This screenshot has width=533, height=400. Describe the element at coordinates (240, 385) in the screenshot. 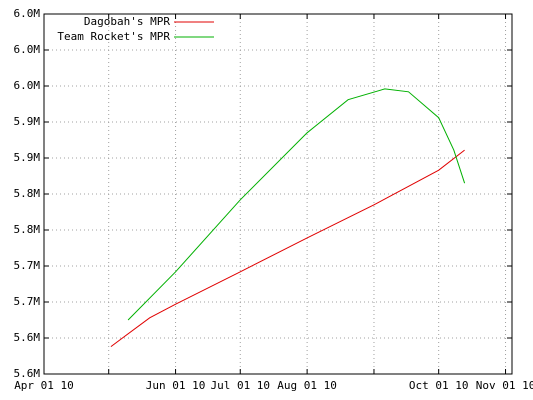

I see `x-tick-label: Jul 01 10` at that location.